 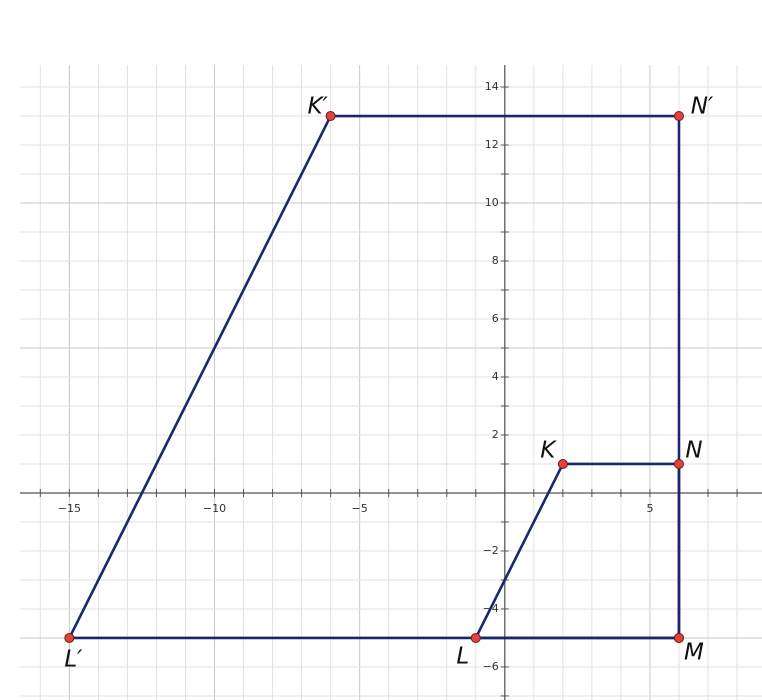 I want to click on vertex-label: N, so click(x=693, y=450).